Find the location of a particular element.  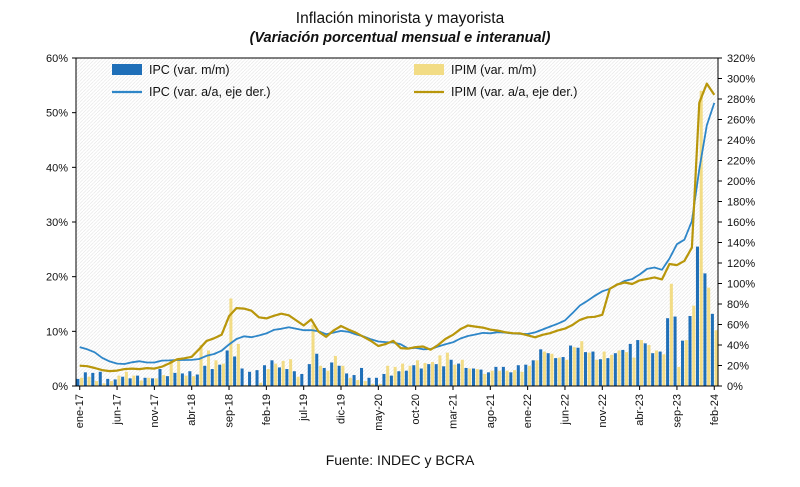

svg-text: 300% is located at coordinates (741, 80).